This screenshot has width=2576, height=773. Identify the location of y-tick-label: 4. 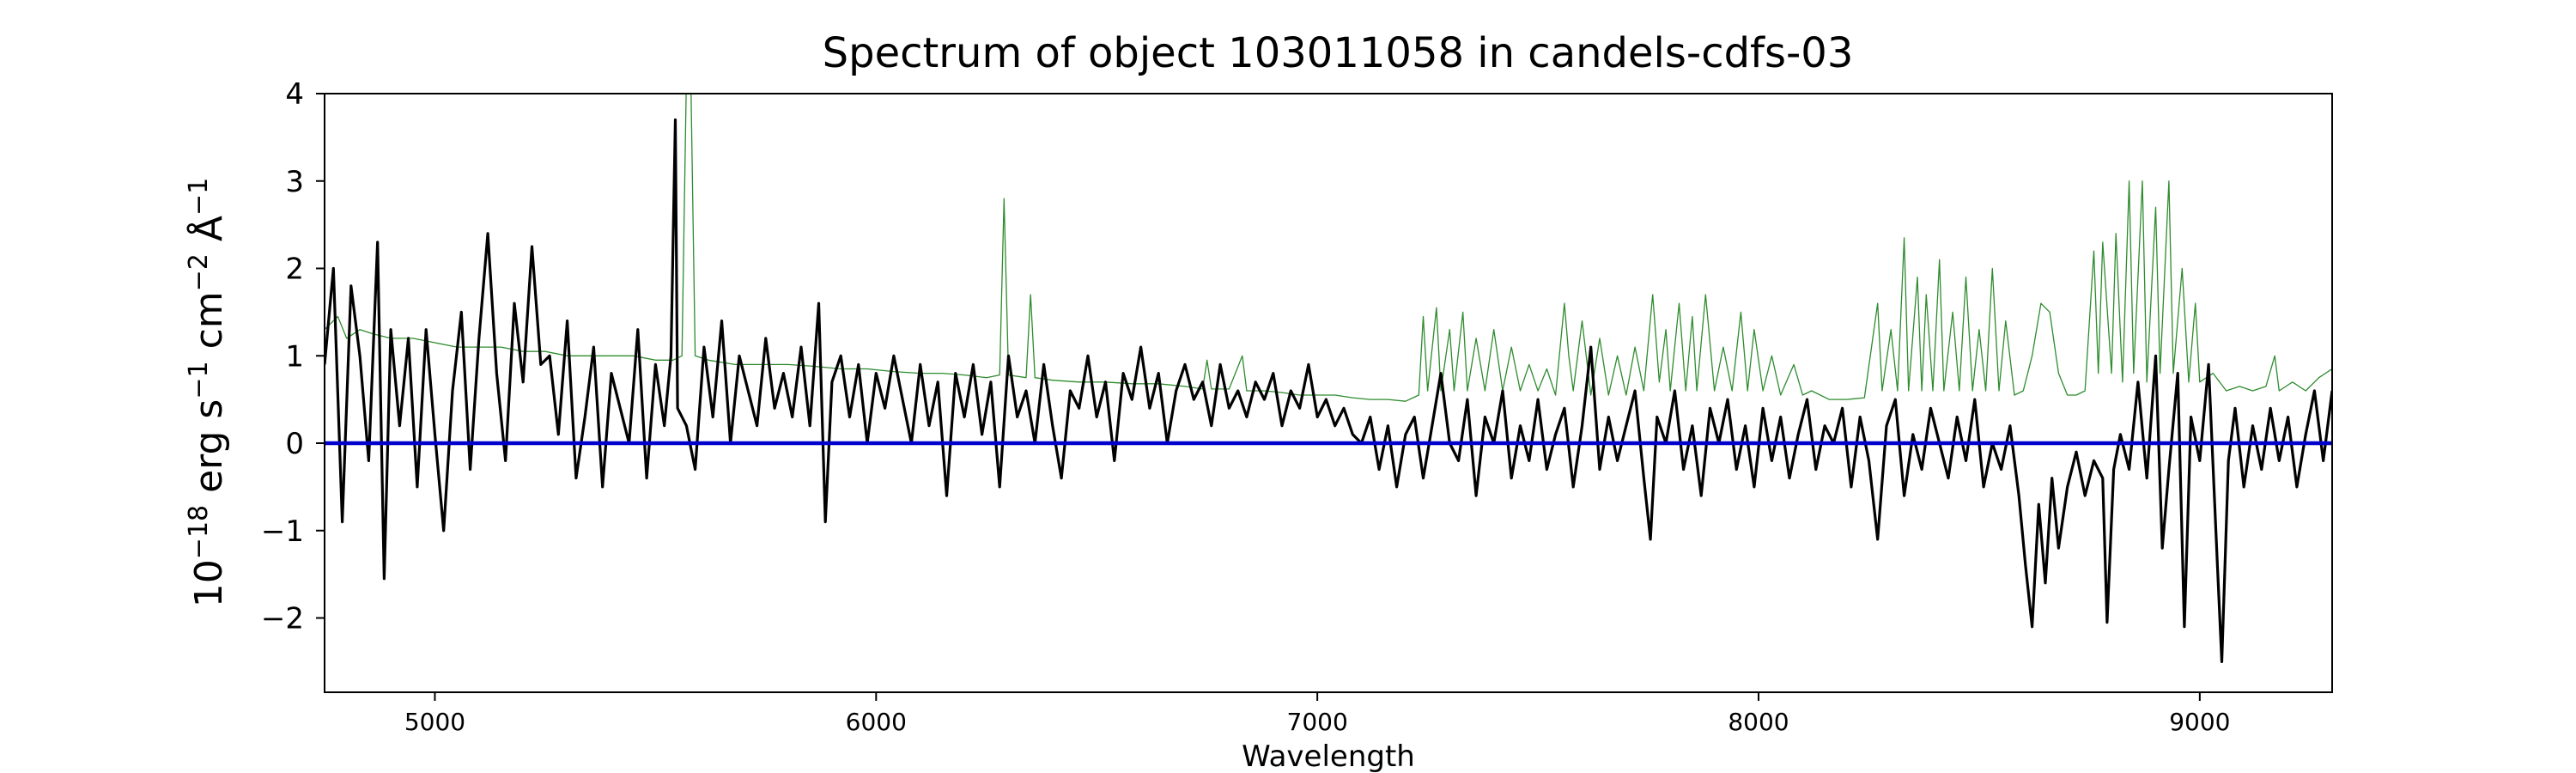
(294, 95).